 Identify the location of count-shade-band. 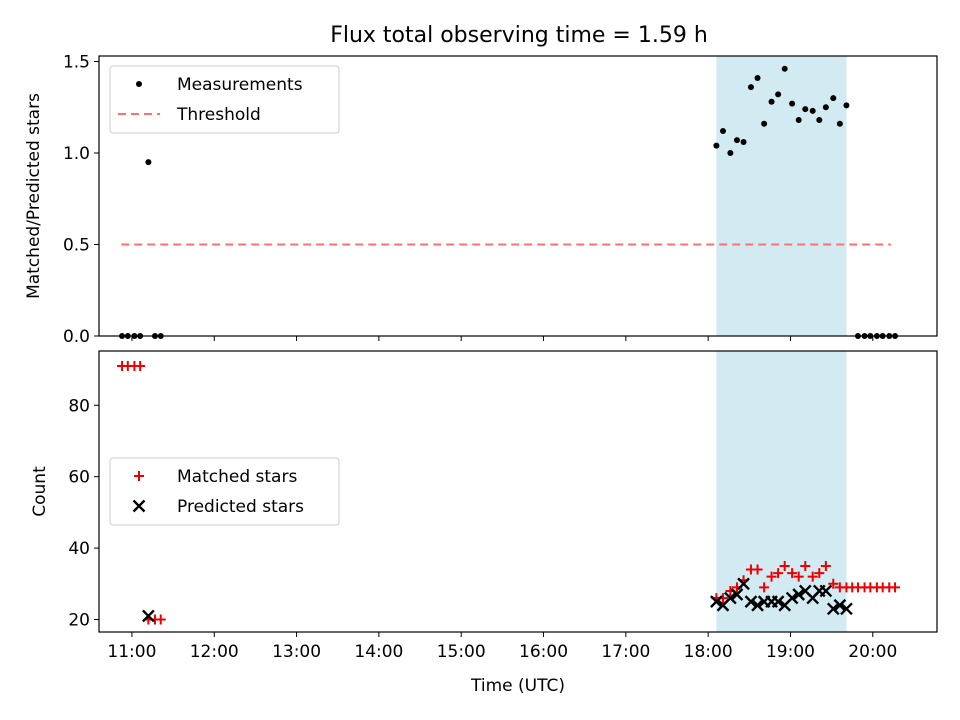
(781, 491).